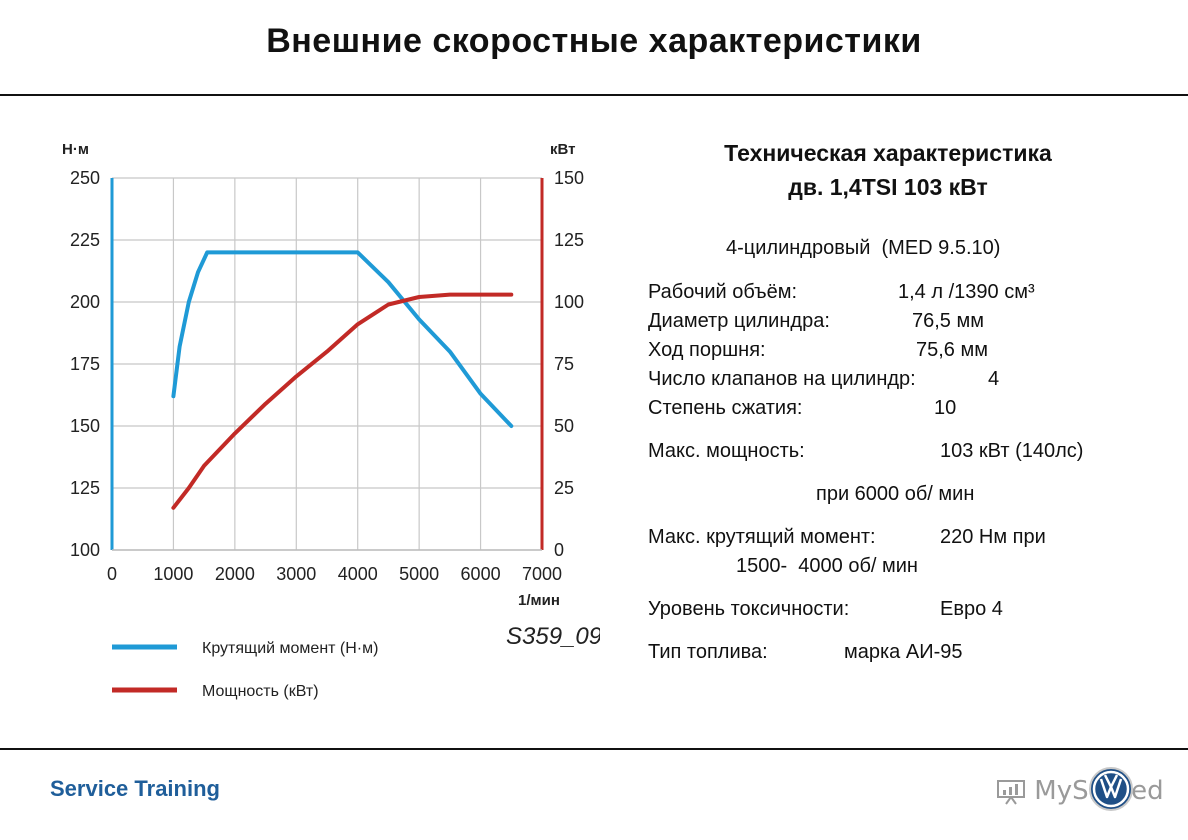 This screenshot has height=840, width=1188. Describe the element at coordinates (85, 302) in the screenshot. I see `y-left-tick-label: 200` at that location.